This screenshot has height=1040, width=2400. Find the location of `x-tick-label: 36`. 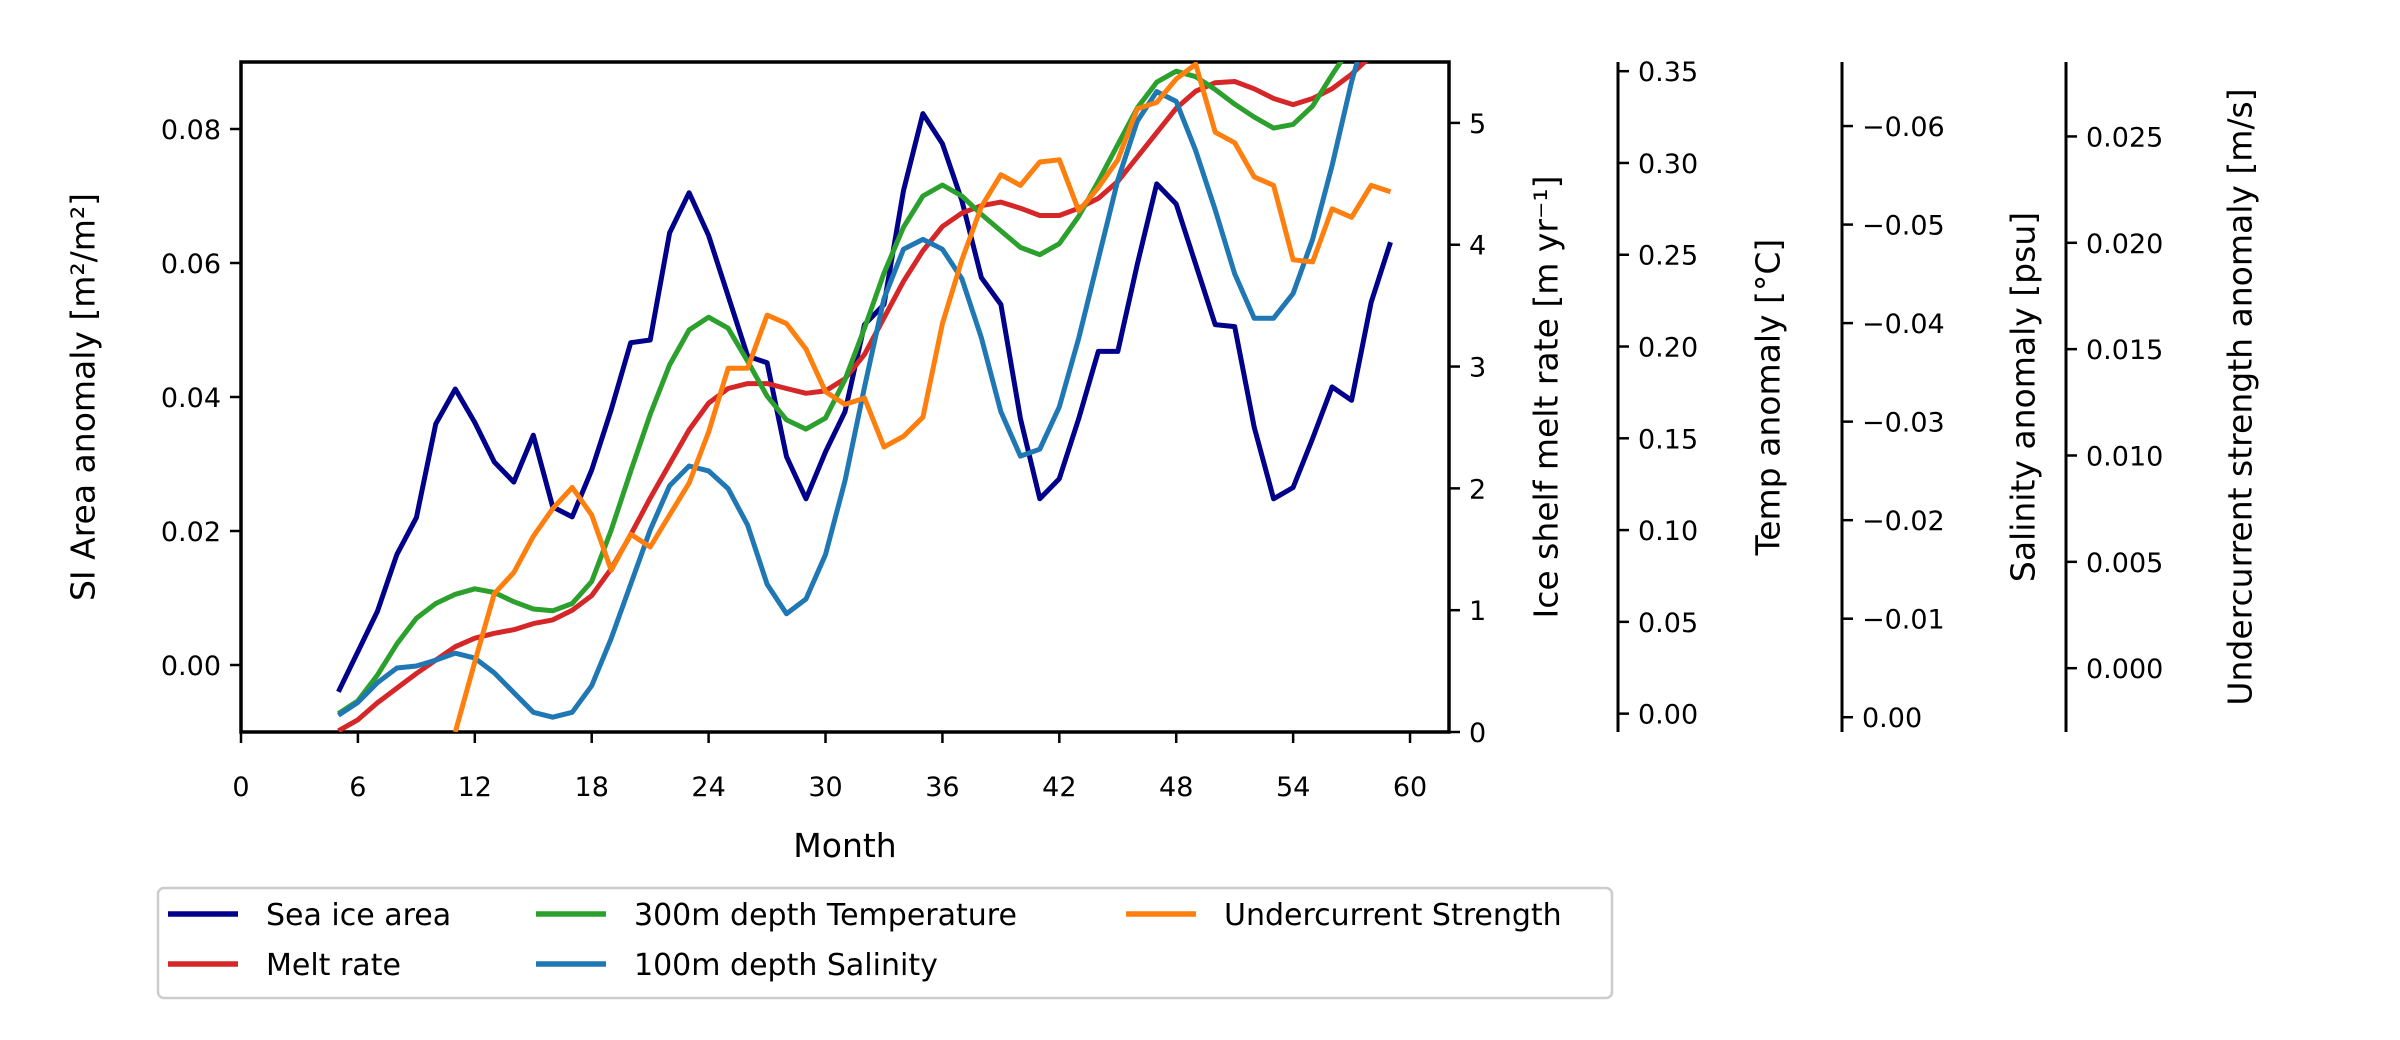

x-tick-label: 36 is located at coordinates (942, 787).